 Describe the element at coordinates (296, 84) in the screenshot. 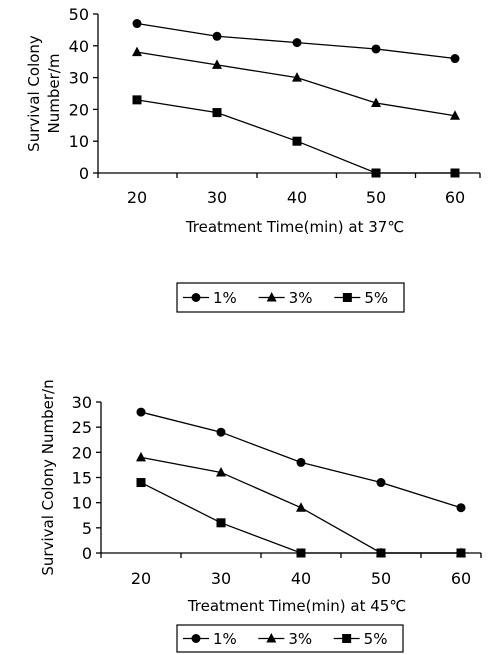

I see `series-line-3pct` at that location.